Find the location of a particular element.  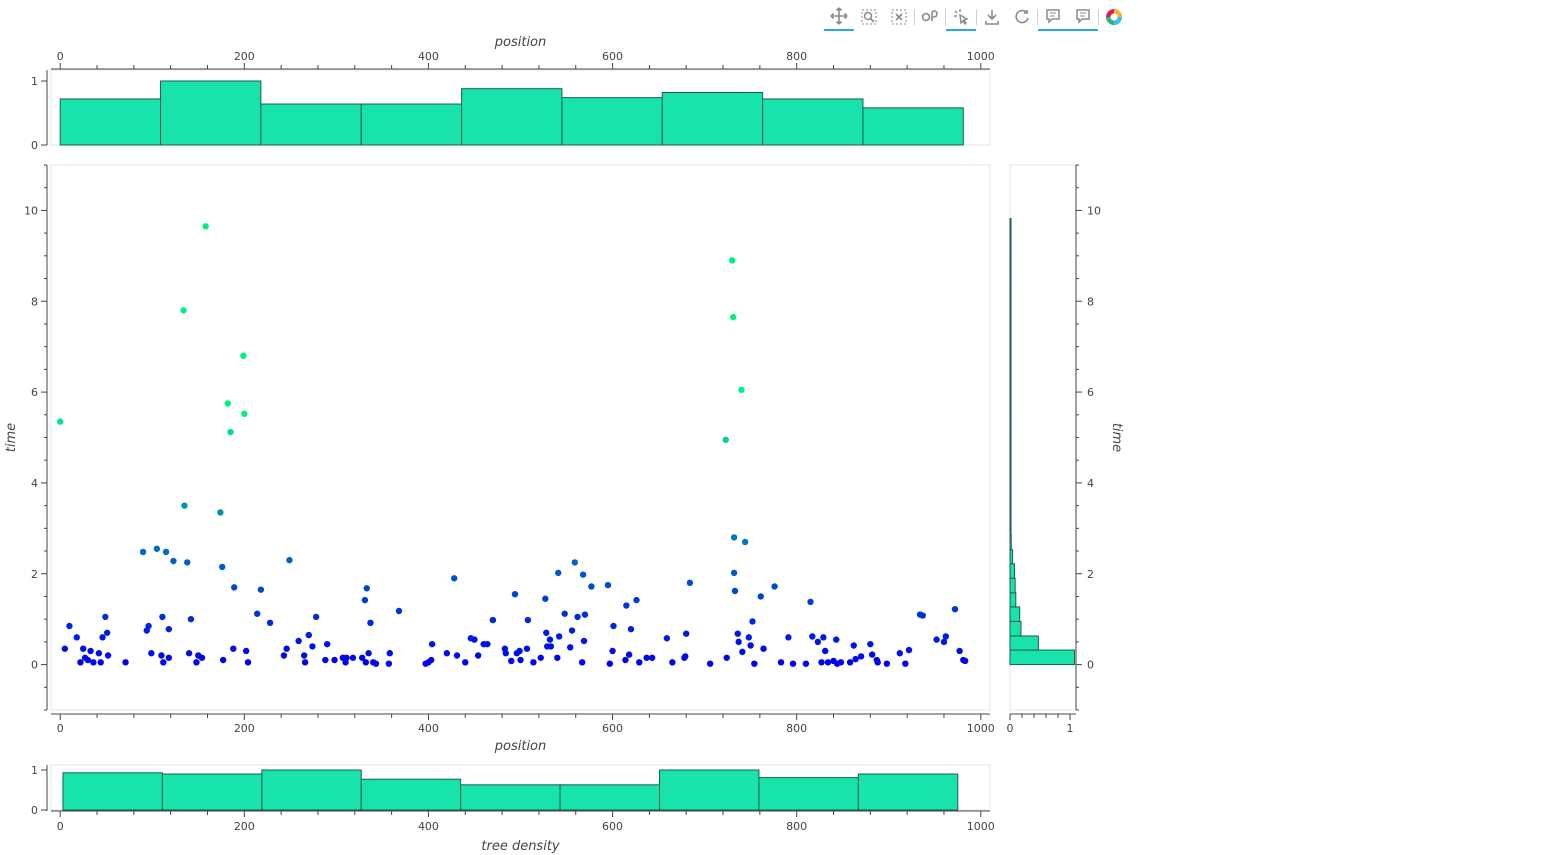

top-x-axis-title: position is located at coordinates (520, 42).